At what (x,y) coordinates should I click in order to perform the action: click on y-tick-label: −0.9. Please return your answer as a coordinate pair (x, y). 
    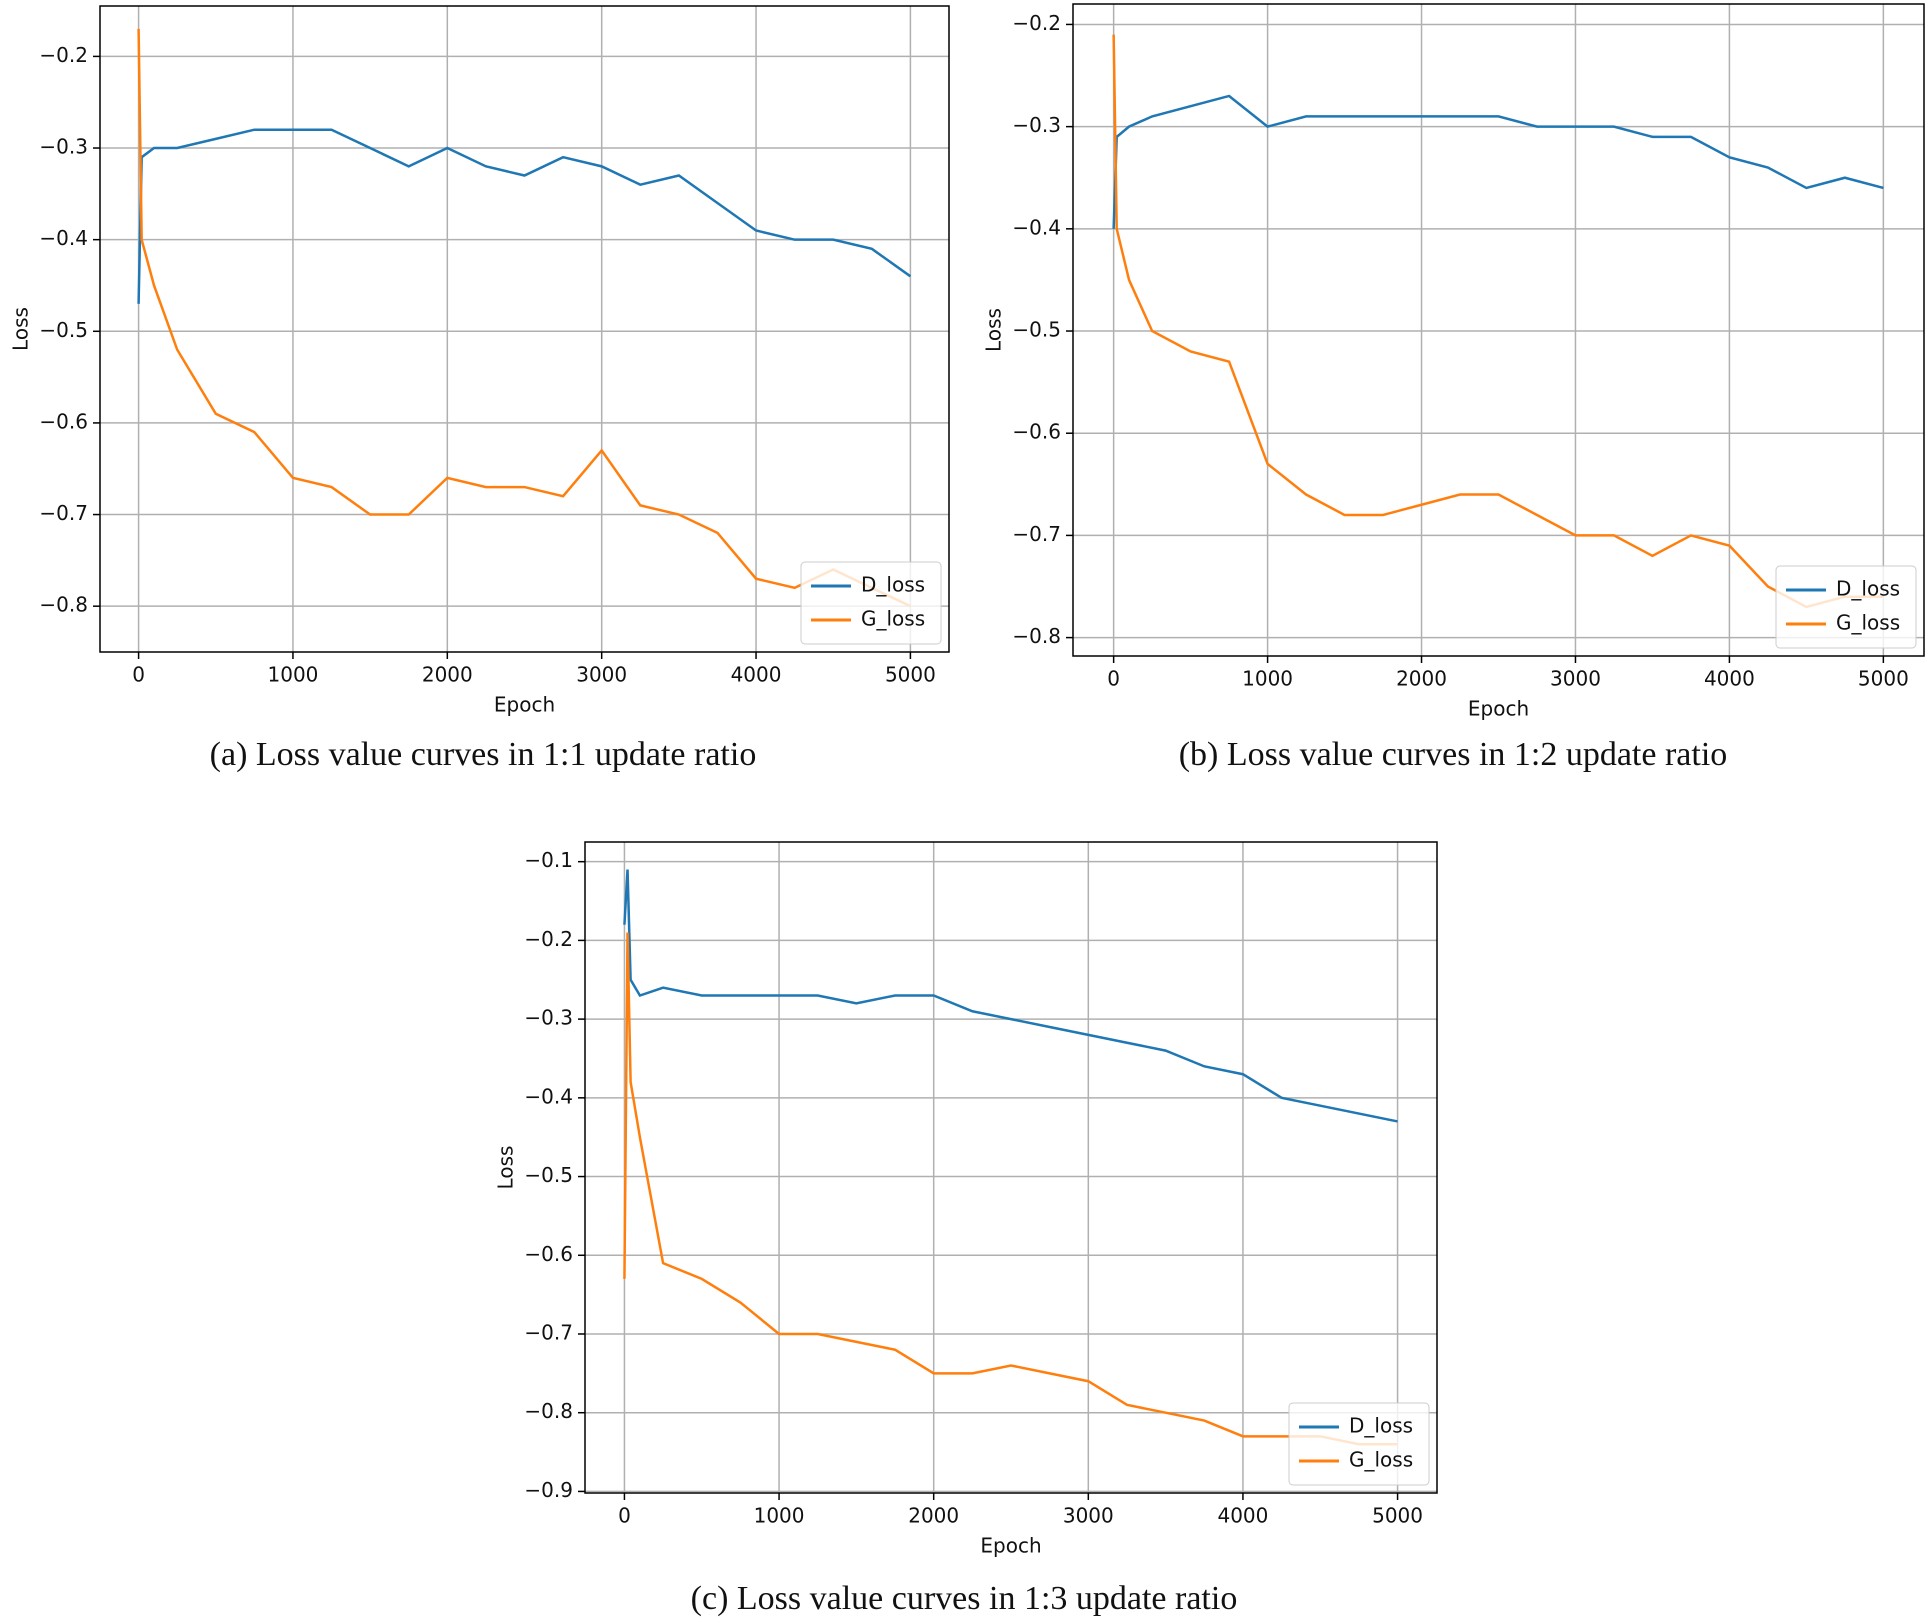
    Looking at the image, I should click on (548, 1490).